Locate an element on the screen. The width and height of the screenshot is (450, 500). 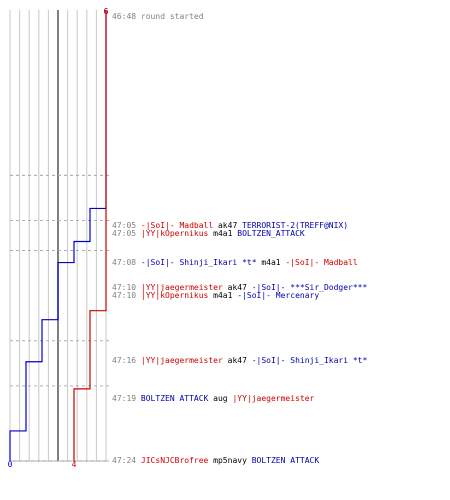
log-line: 47:05 |YY|kOpernikus m4a1 BOLTZEN_ATTACK is located at coordinates (208, 233).